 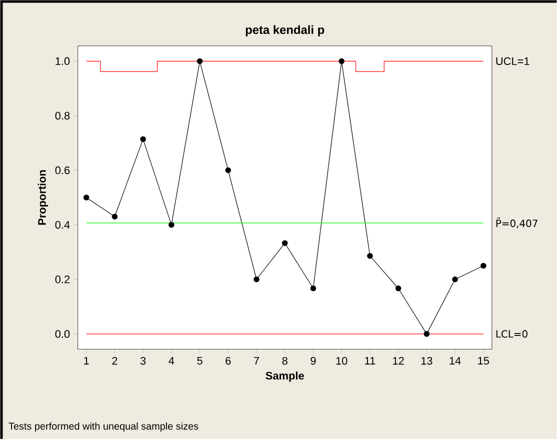 What do you see at coordinates (143, 360) in the screenshot?
I see `x-tick-label: 3` at bounding box center [143, 360].